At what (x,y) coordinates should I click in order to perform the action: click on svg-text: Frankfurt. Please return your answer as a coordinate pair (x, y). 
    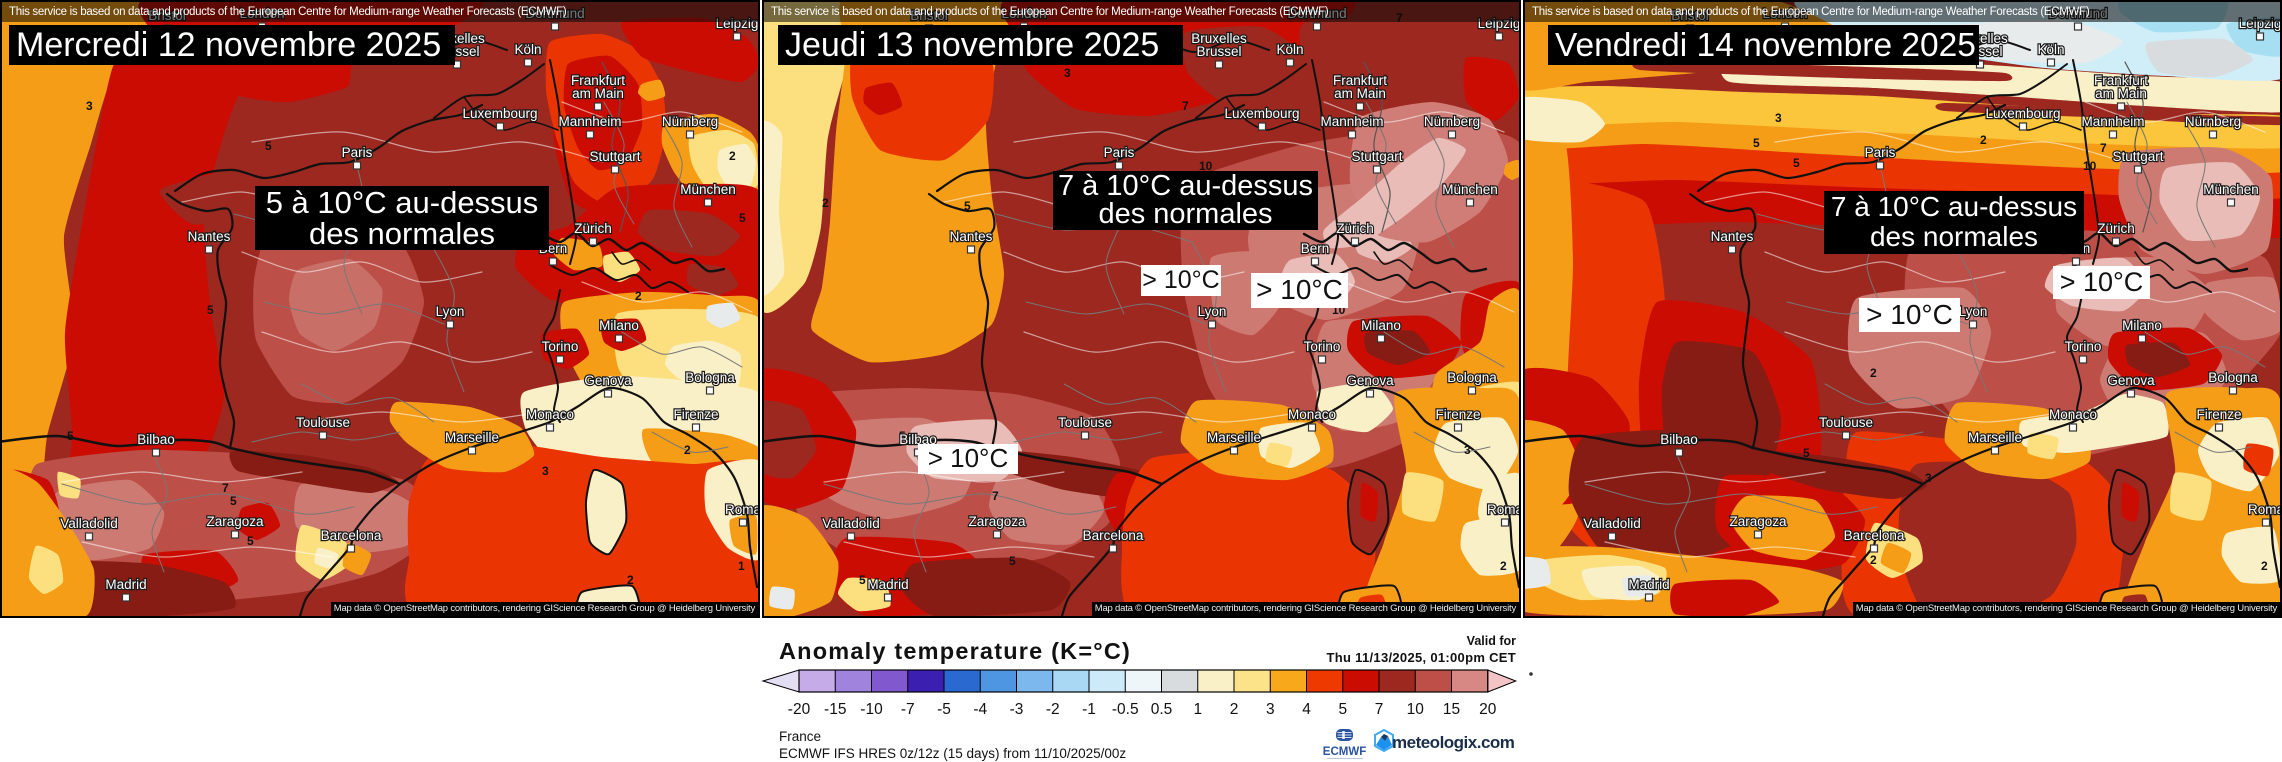
    Looking at the image, I should click on (2121, 80).